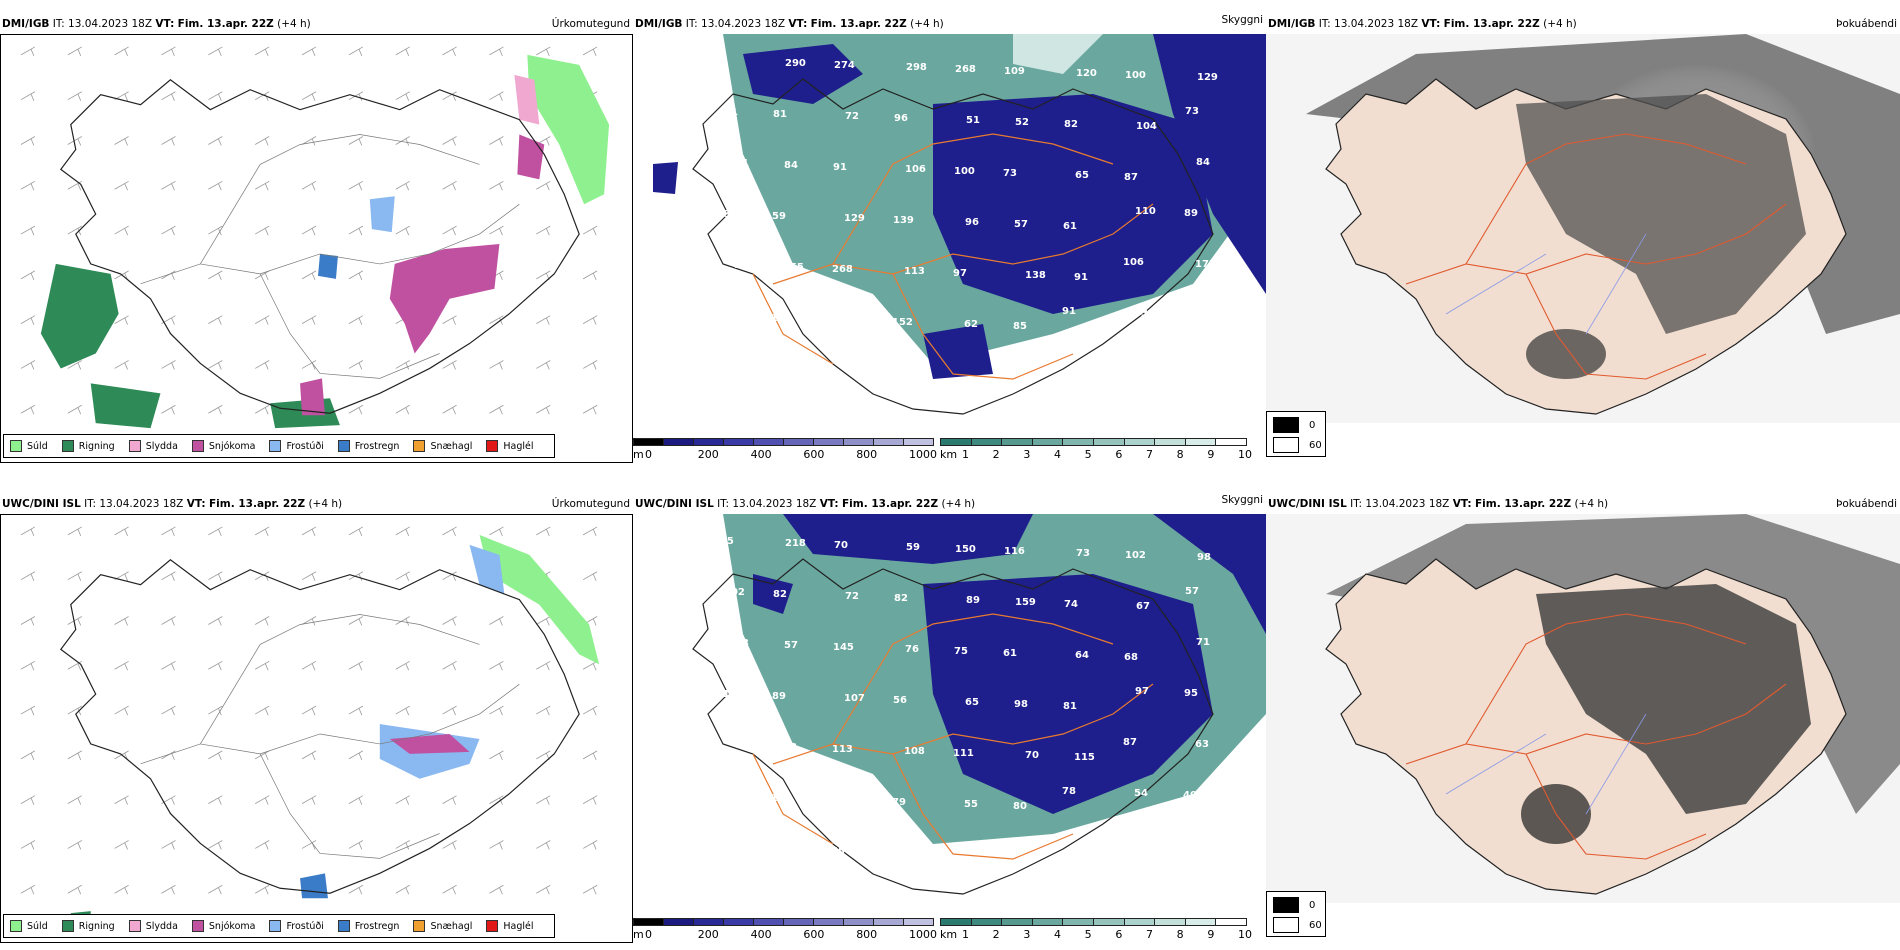 The image size is (1900, 950). What do you see at coordinates (779, 216) in the screenshot?
I see `cloud-base-value: 59` at bounding box center [779, 216].